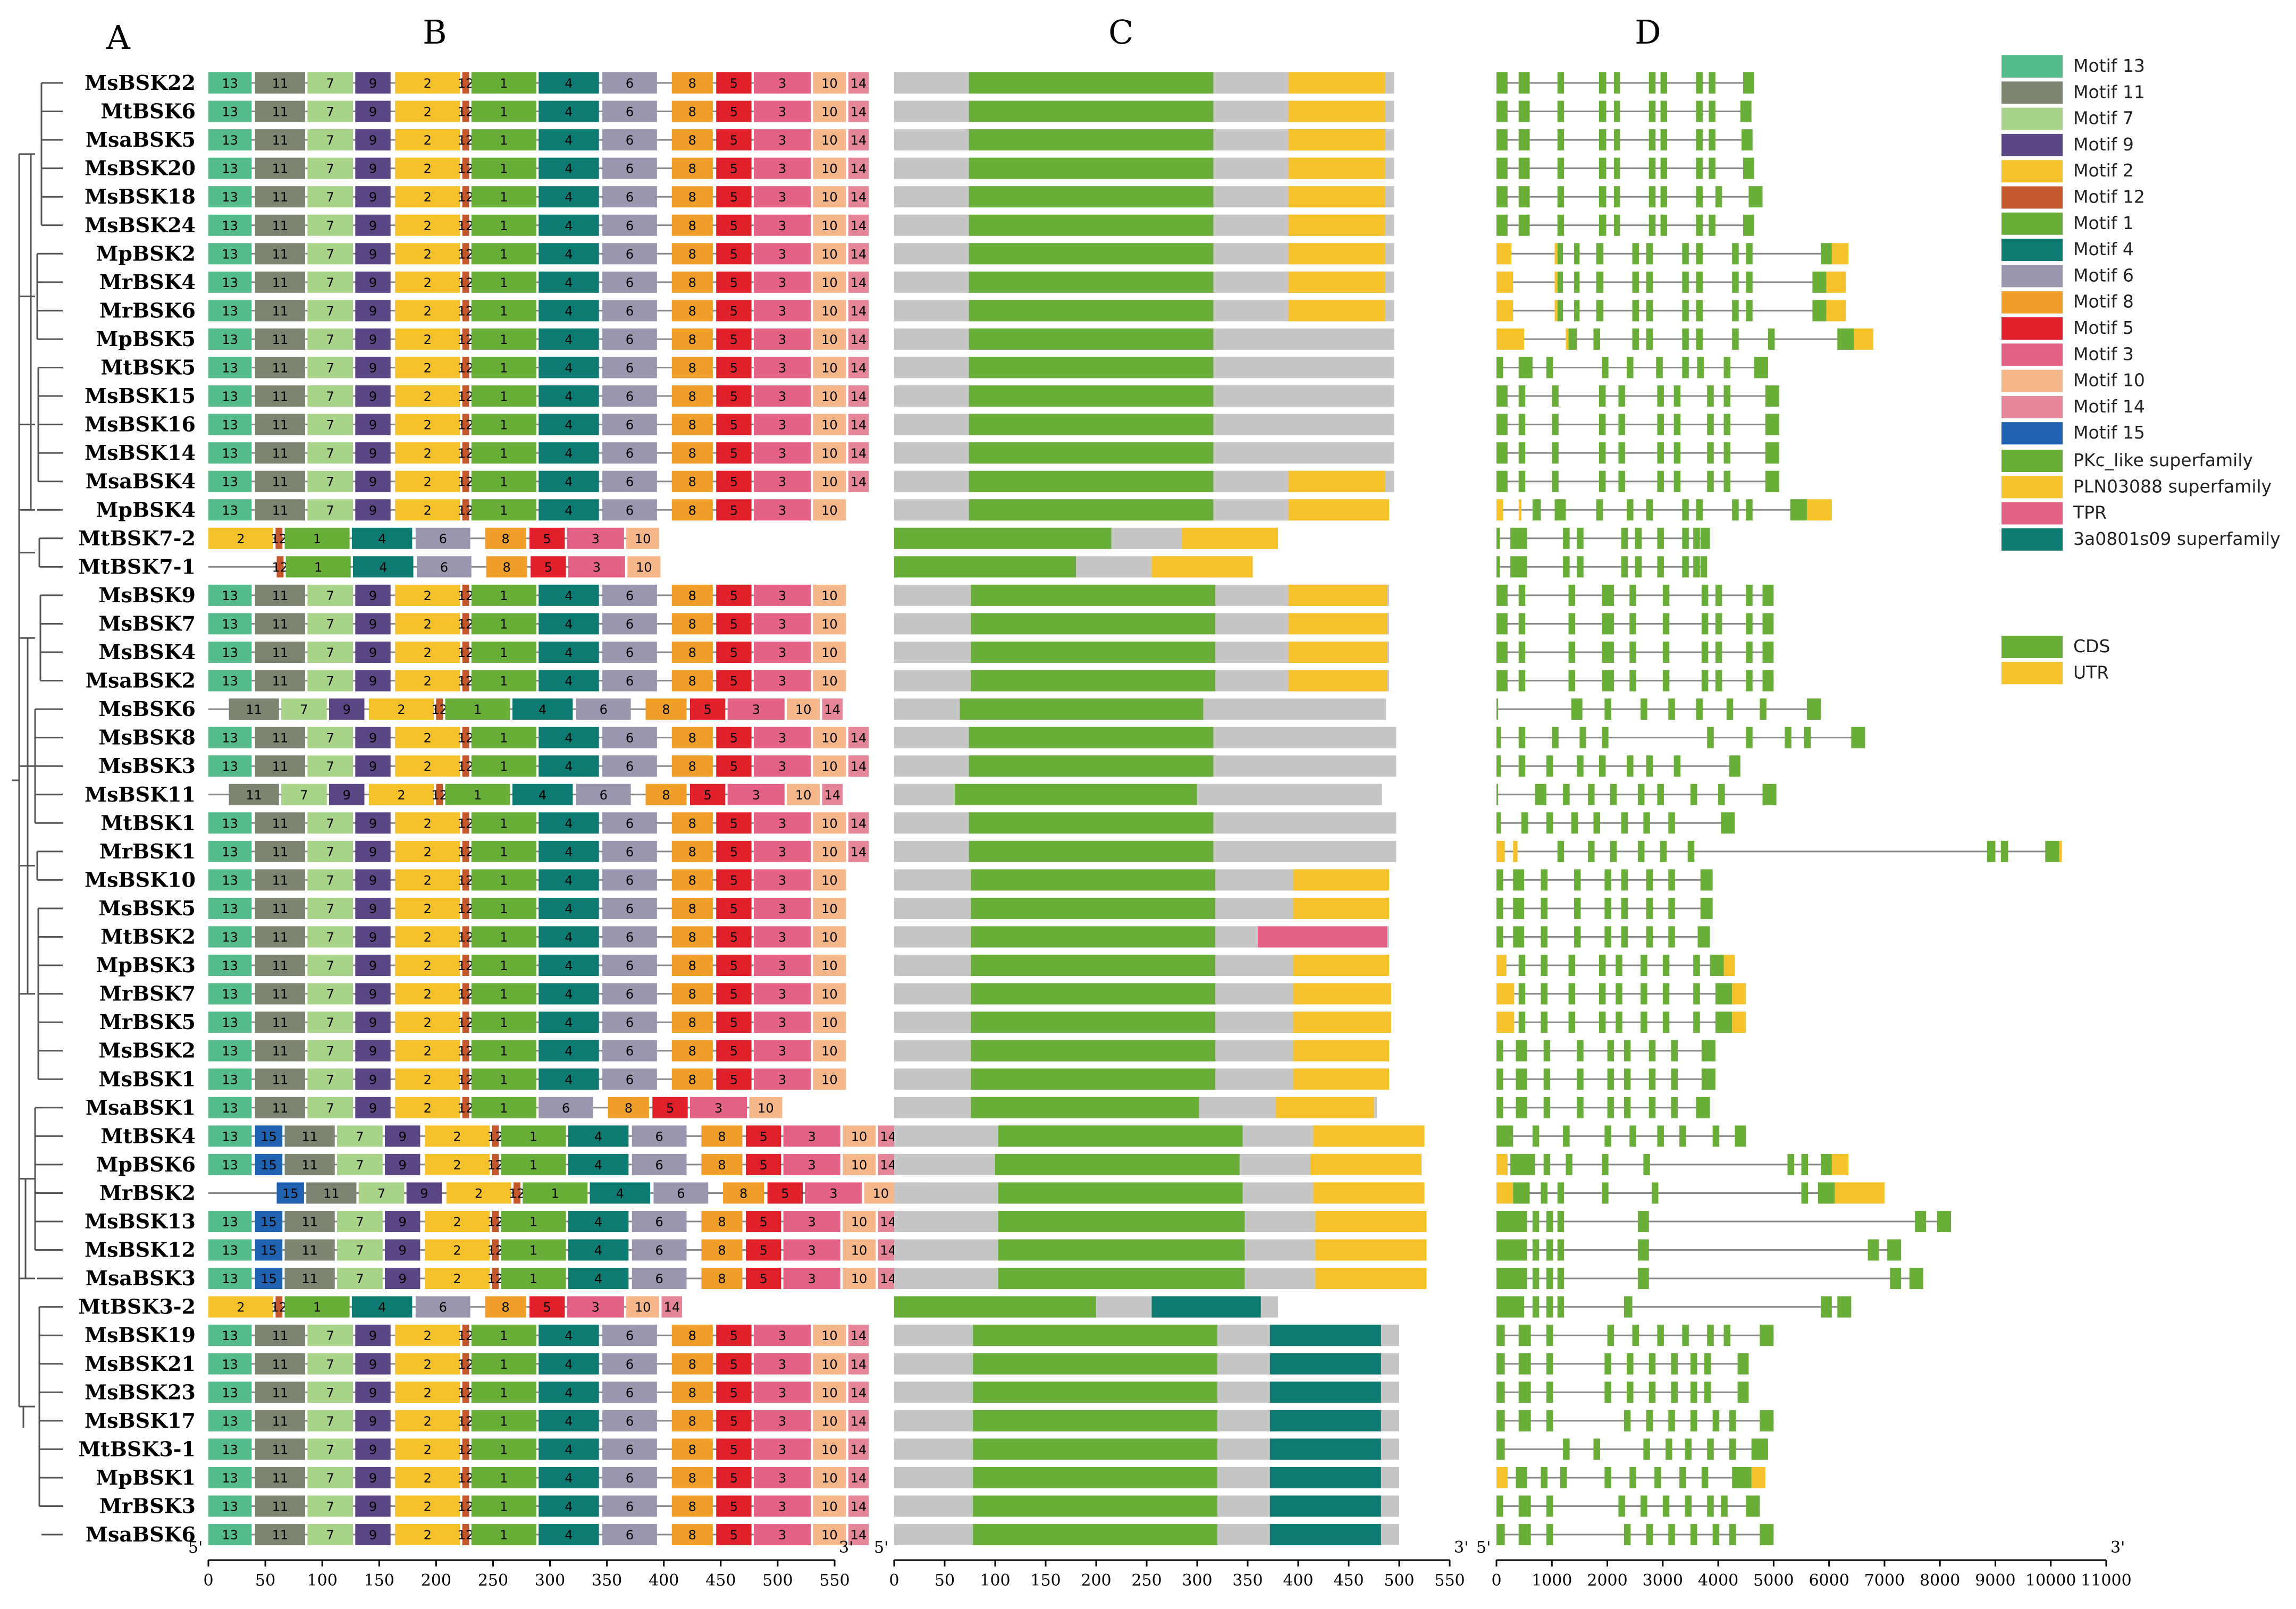  I want to click on motif-14-box, so click(858, 766).